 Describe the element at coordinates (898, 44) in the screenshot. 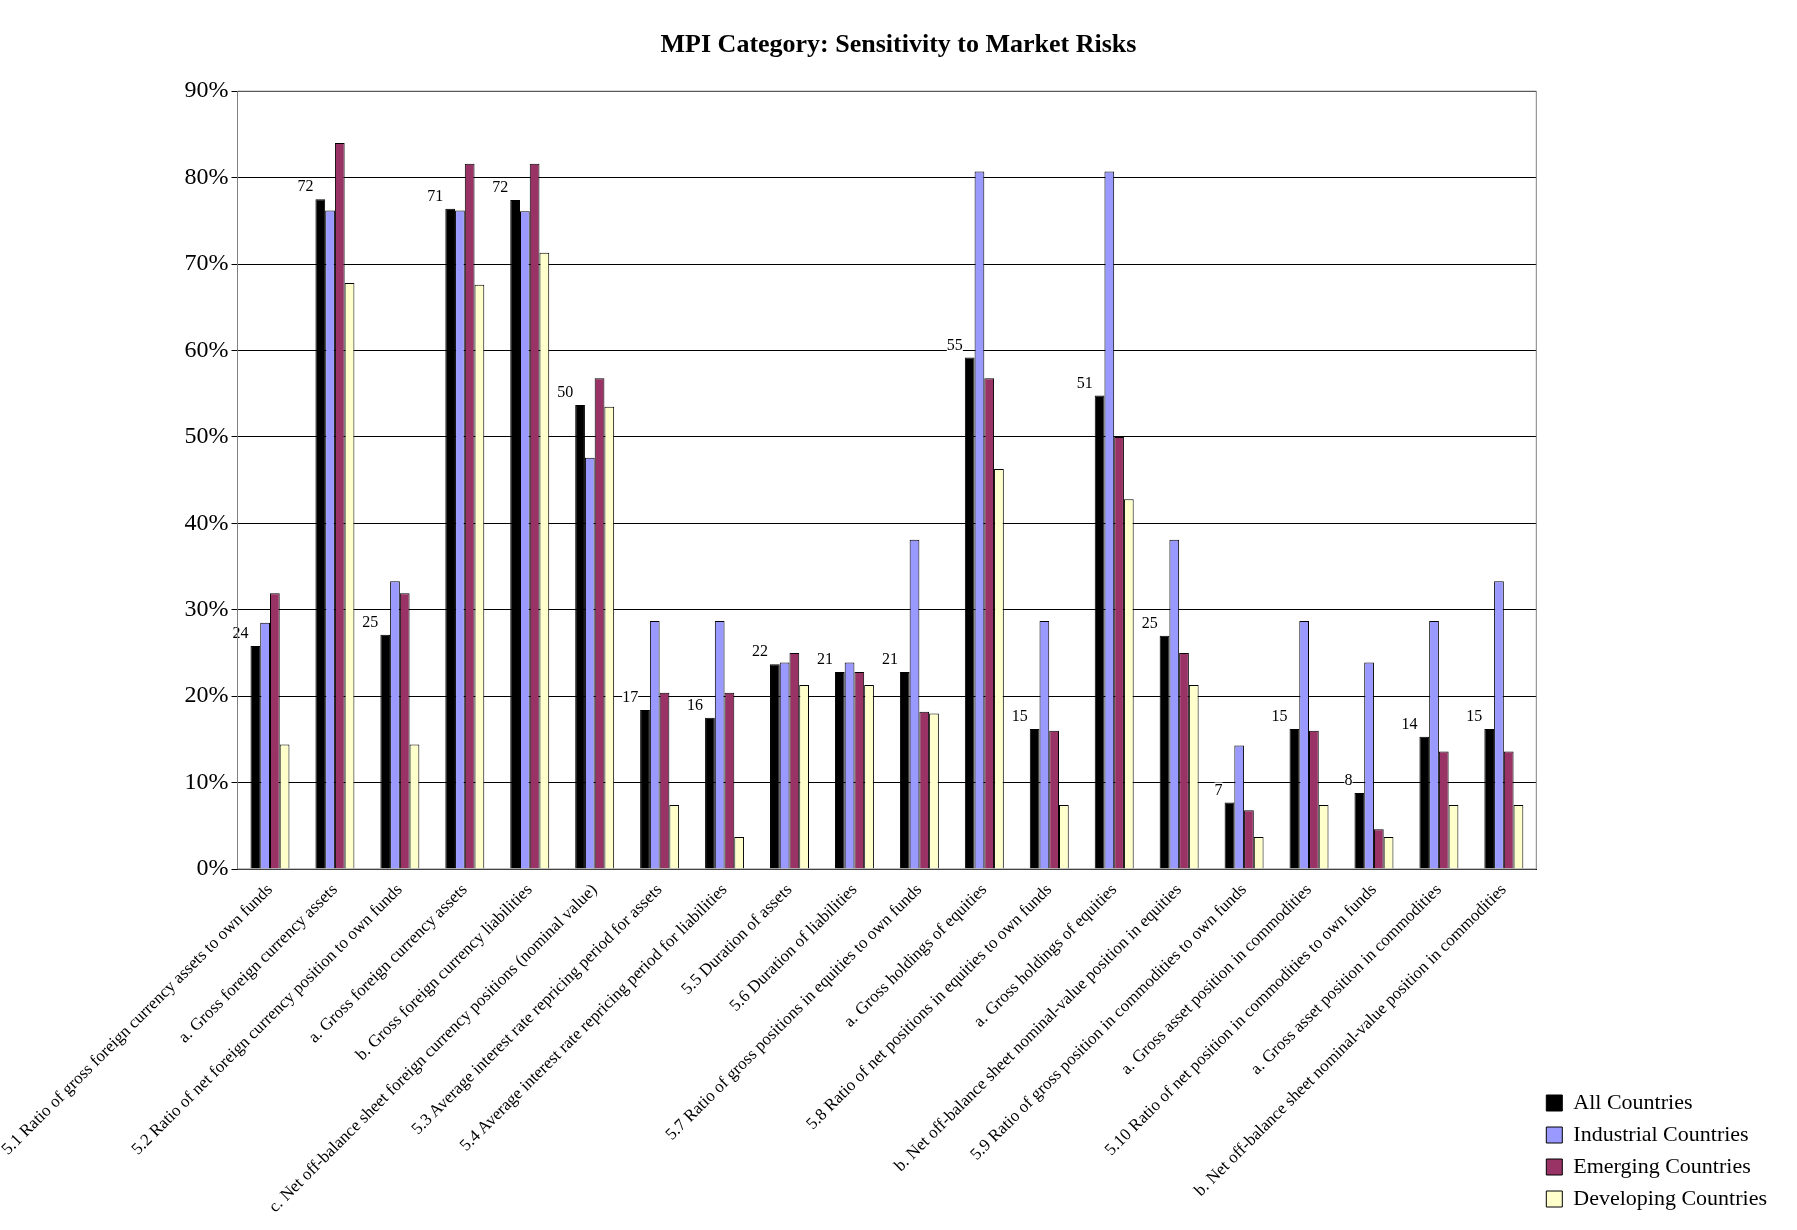

I see `chart-title: MPI Category: Sensitivity to Market Risks` at that location.